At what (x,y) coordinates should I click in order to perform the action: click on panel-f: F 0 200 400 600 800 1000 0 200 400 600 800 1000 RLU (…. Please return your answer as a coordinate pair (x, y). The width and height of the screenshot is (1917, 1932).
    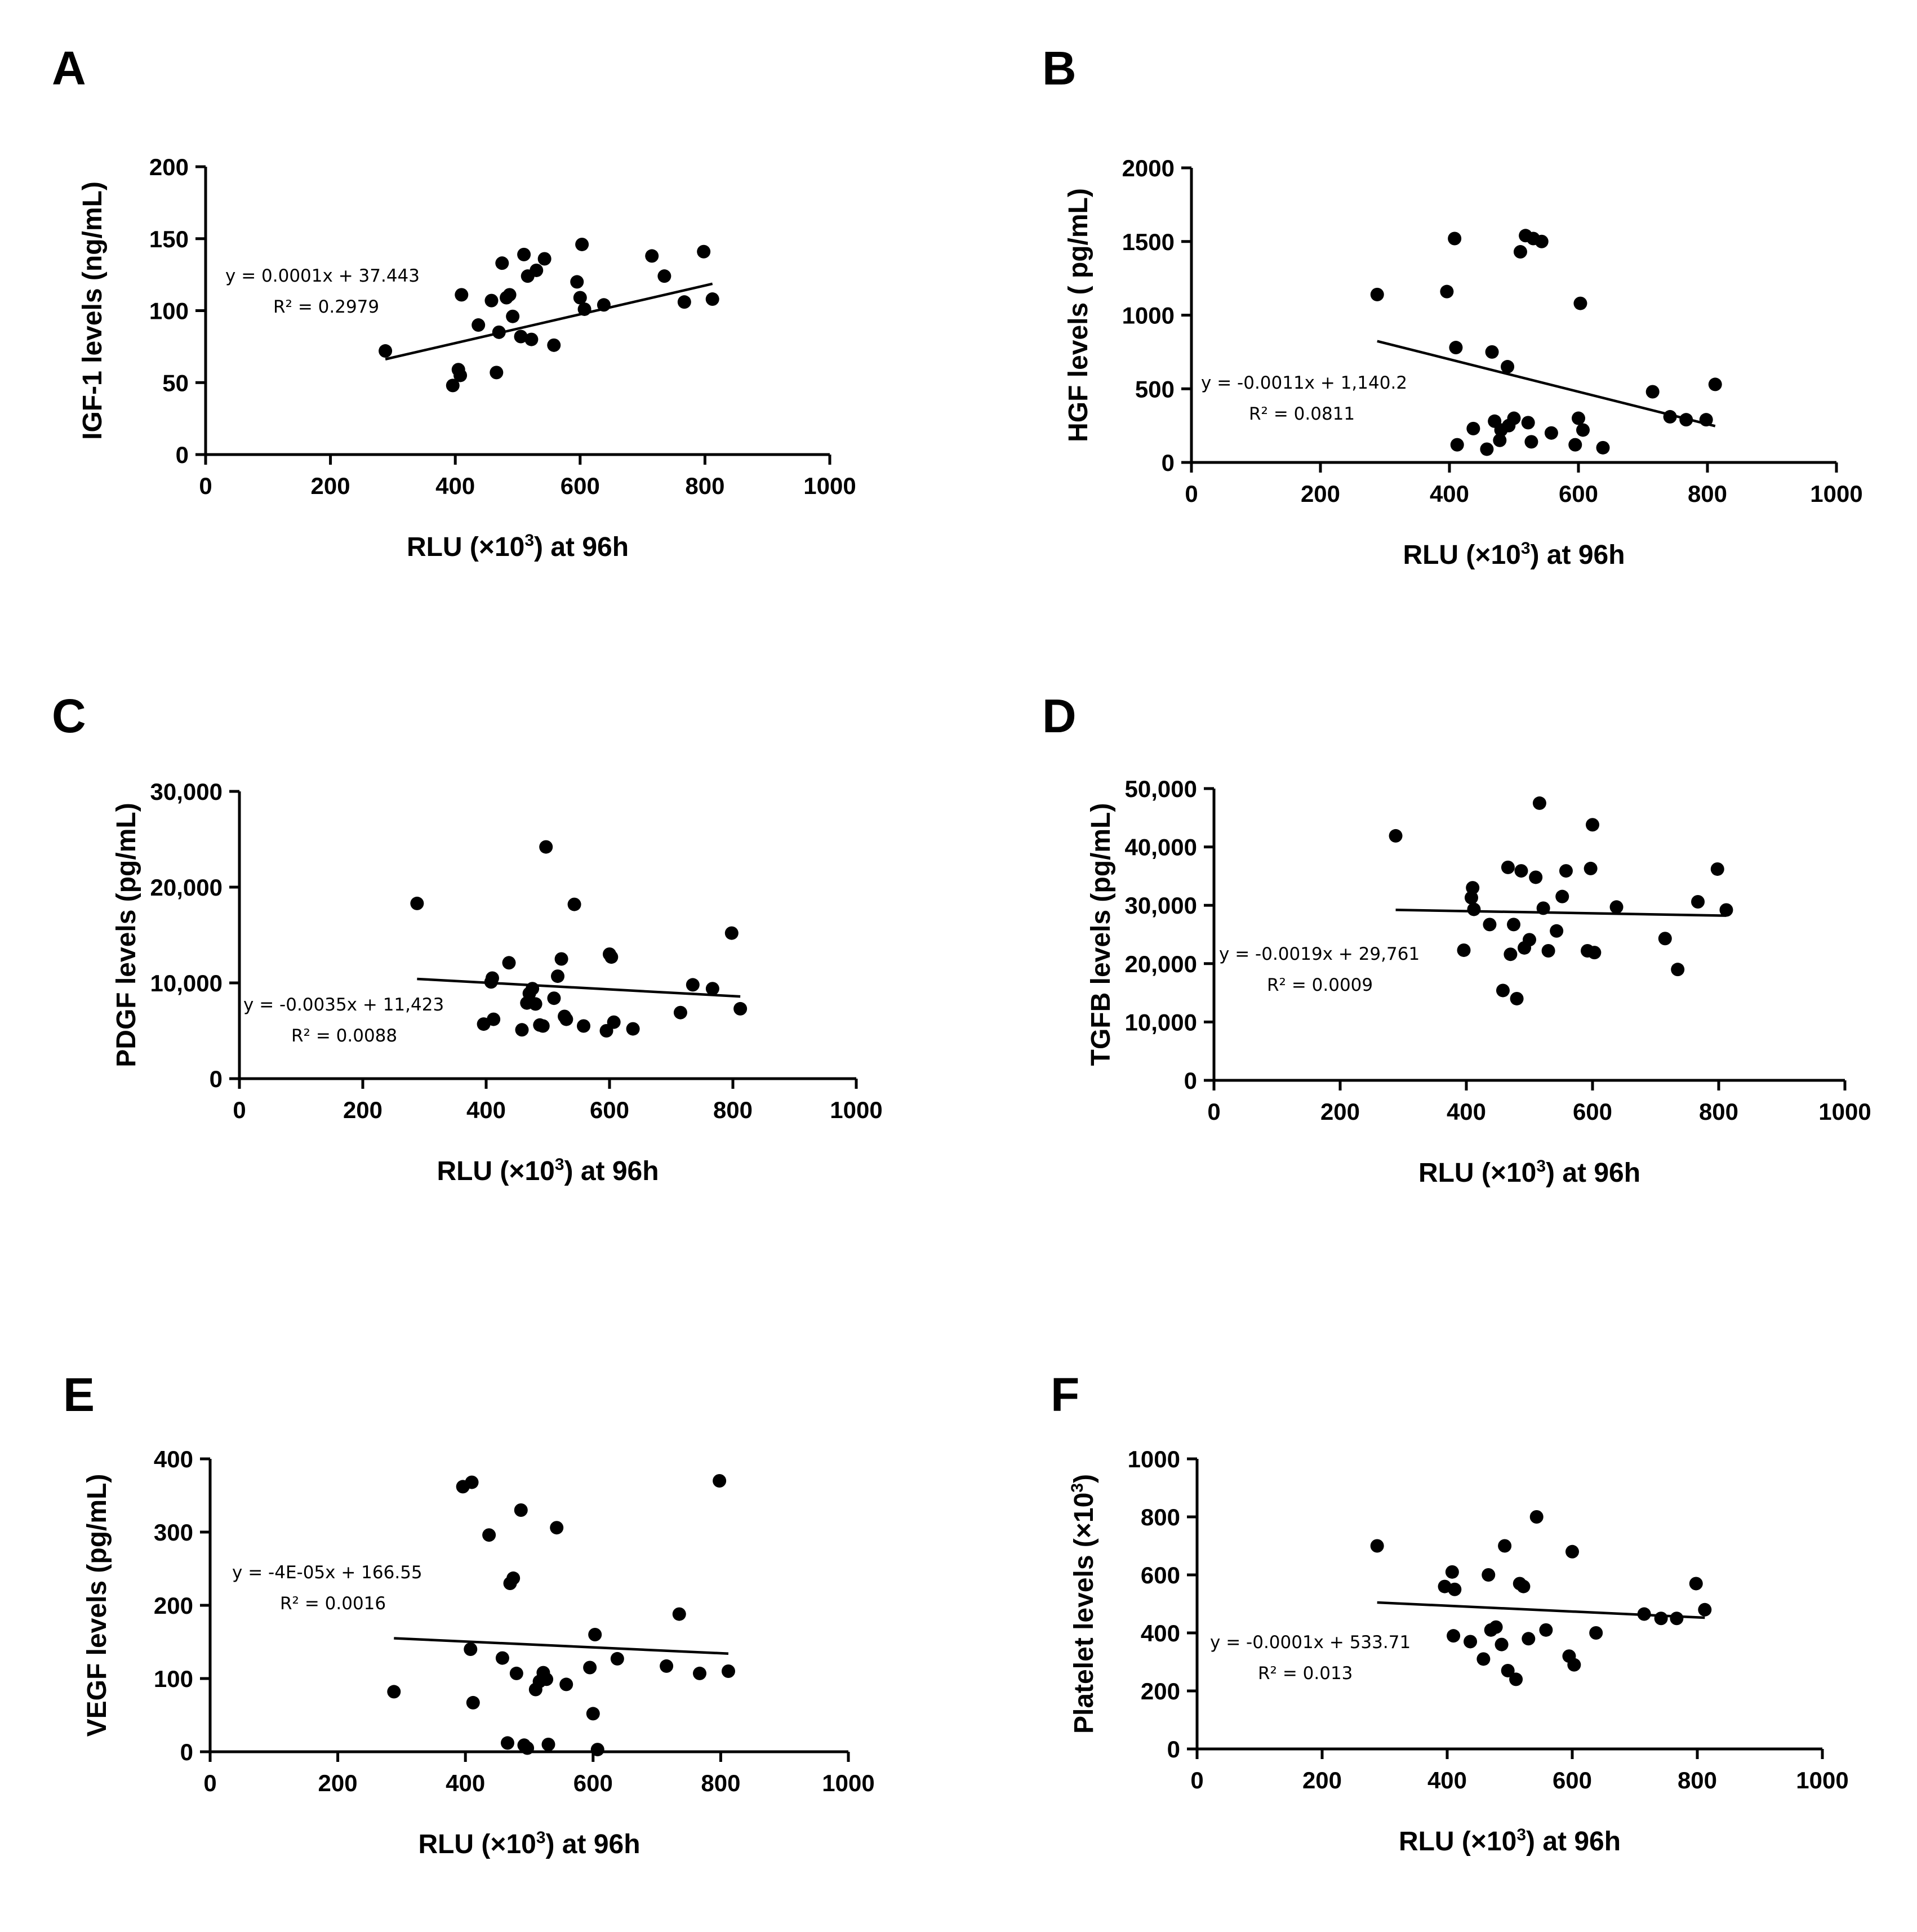
    Looking at the image, I should click on (1450, 1612).